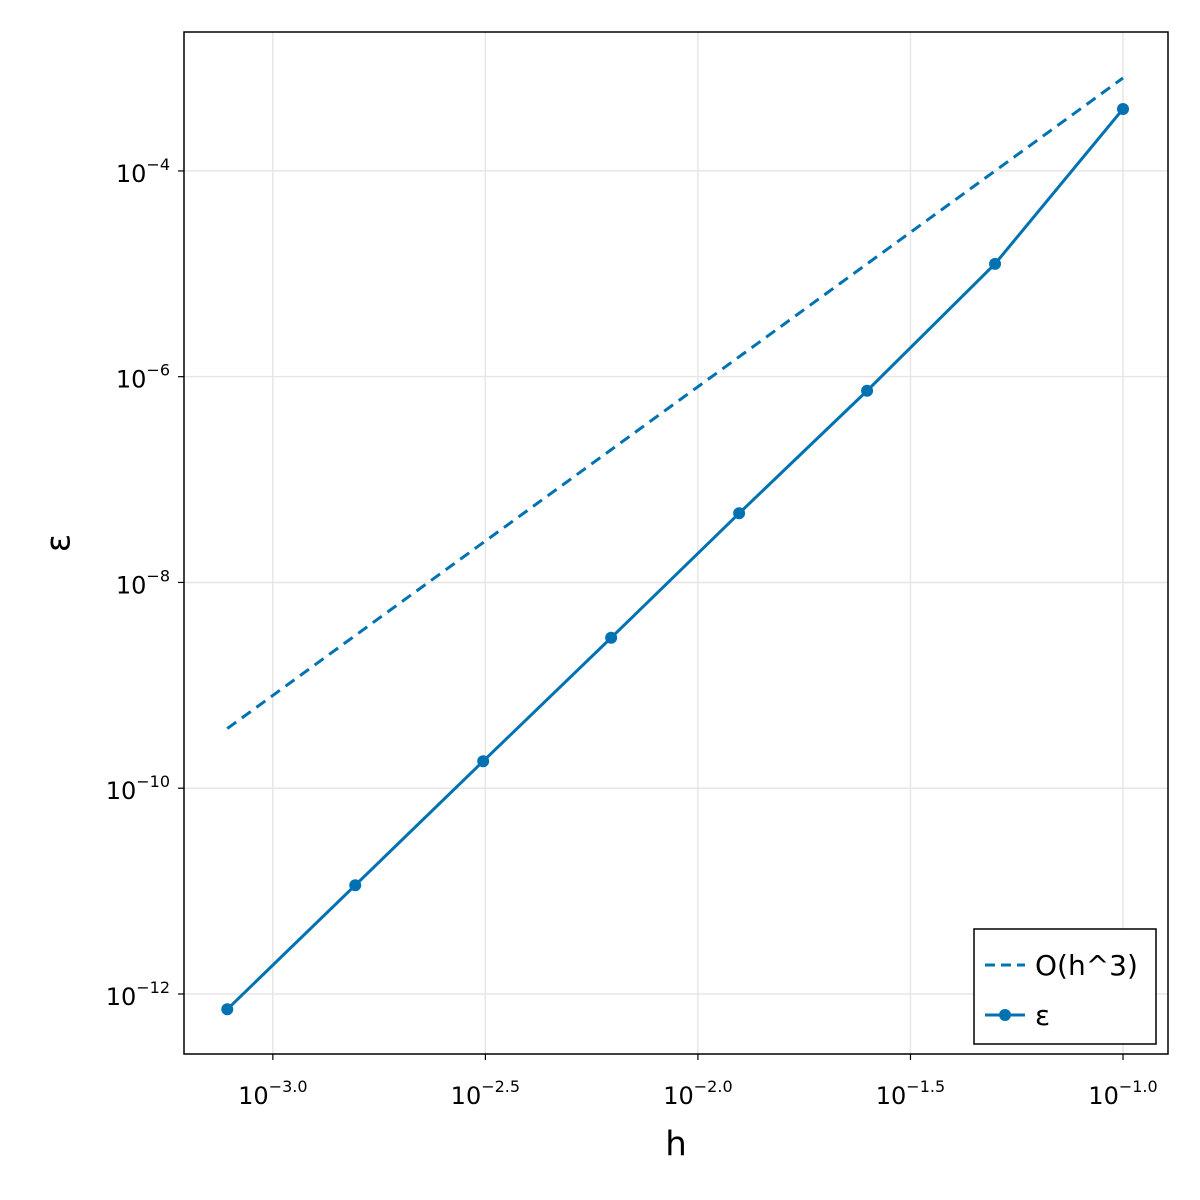 The height and width of the screenshot is (1200, 1200). Describe the element at coordinates (1086, 965) in the screenshot. I see `legend-label: O(h^3)` at that location.